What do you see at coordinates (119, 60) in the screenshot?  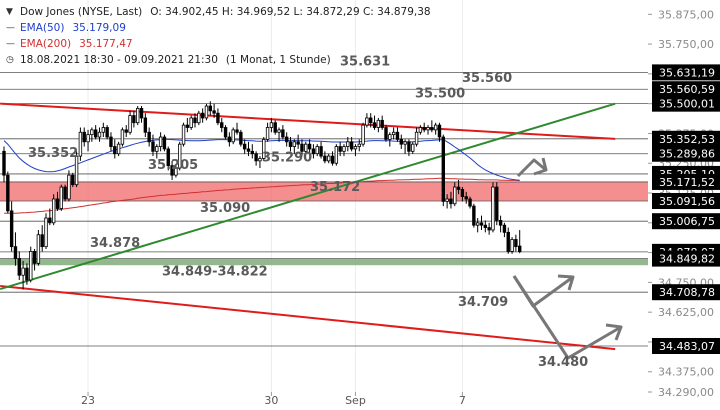 I see `date-range: 18.08.2021 18:30 - 09.09.2021 21:30` at bounding box center [119, 60].